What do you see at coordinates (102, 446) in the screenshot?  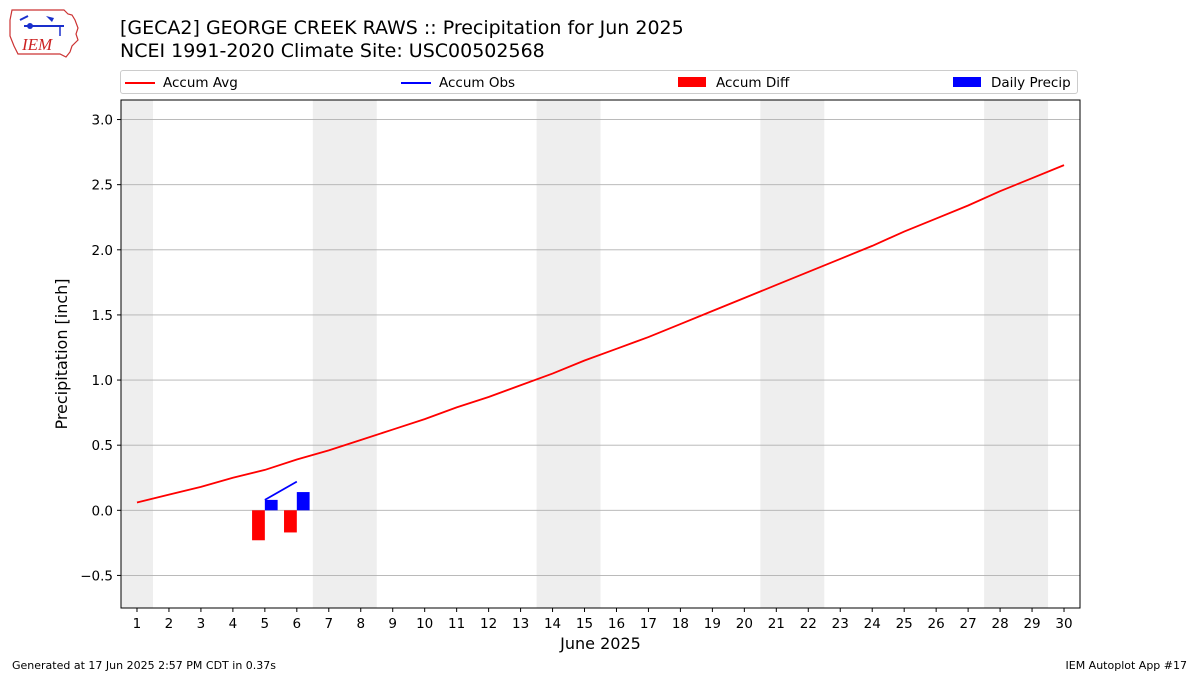 I see `y-tick-label: 0.5` at bounding box center [102, 446].